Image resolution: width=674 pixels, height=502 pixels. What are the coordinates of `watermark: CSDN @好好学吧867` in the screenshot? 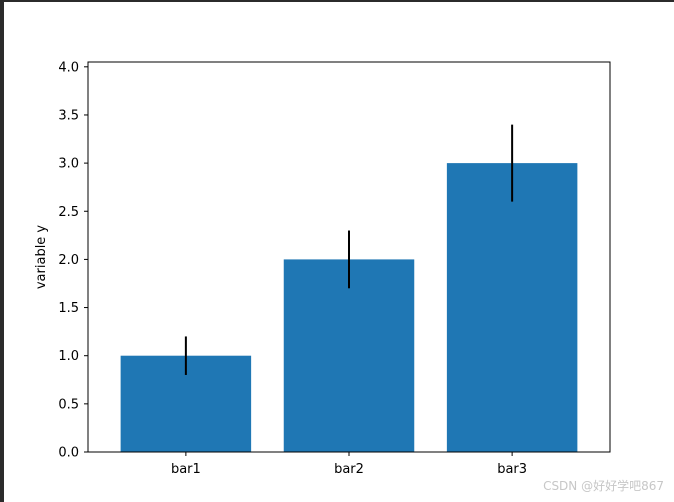 It's located at (603, 486).